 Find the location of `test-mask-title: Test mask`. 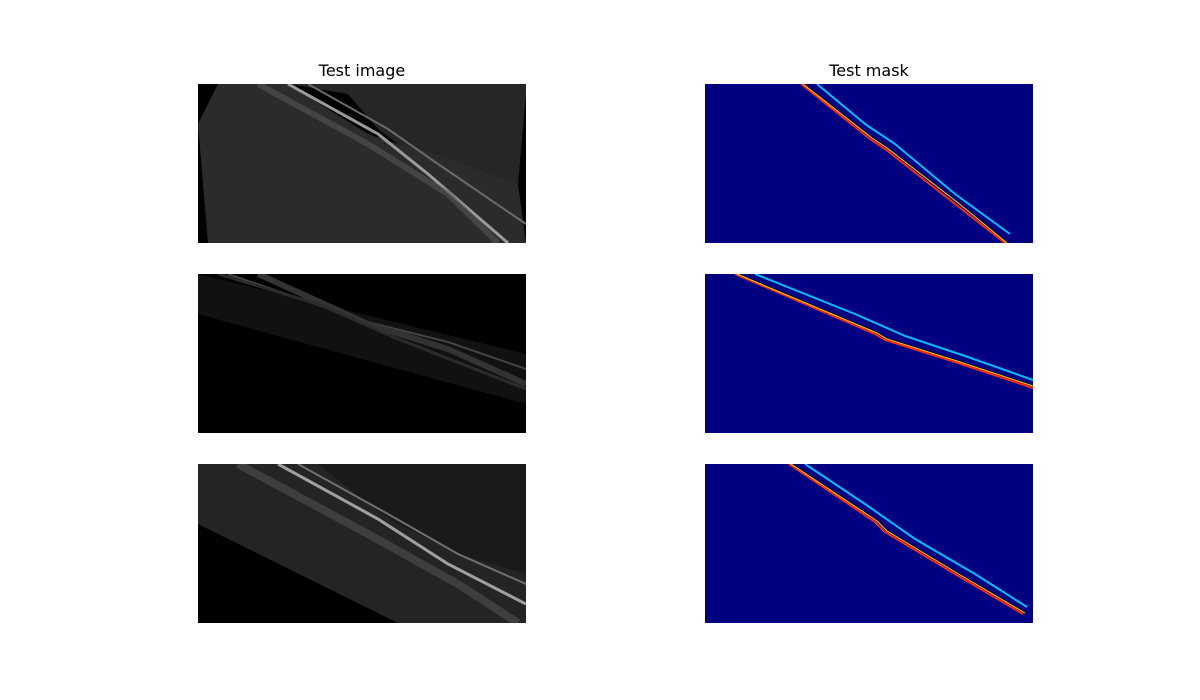

test-mask-title: Test mask is located at coordinates (869, 70).